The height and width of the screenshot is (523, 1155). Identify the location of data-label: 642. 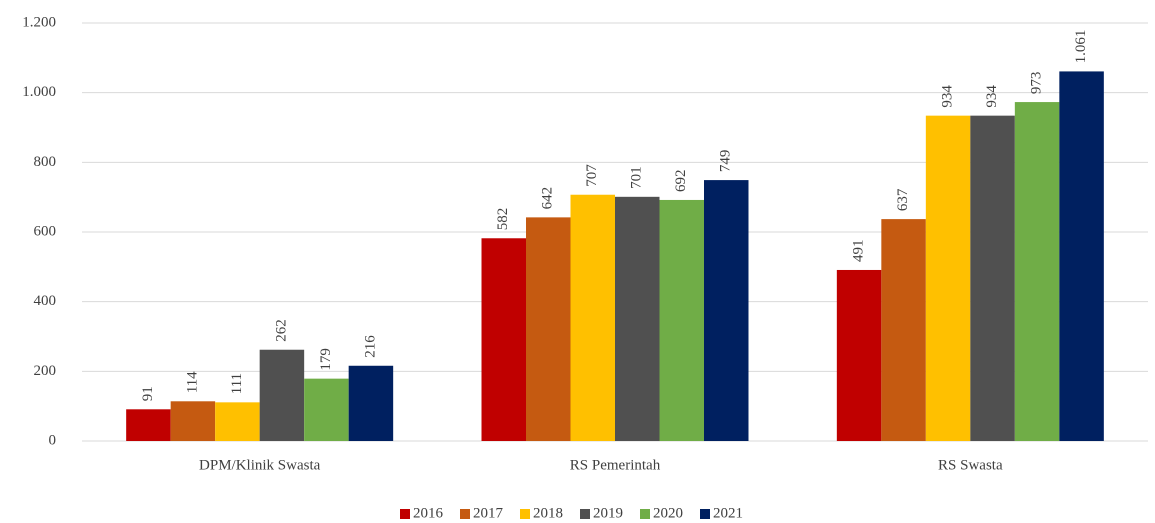
(548, 198).